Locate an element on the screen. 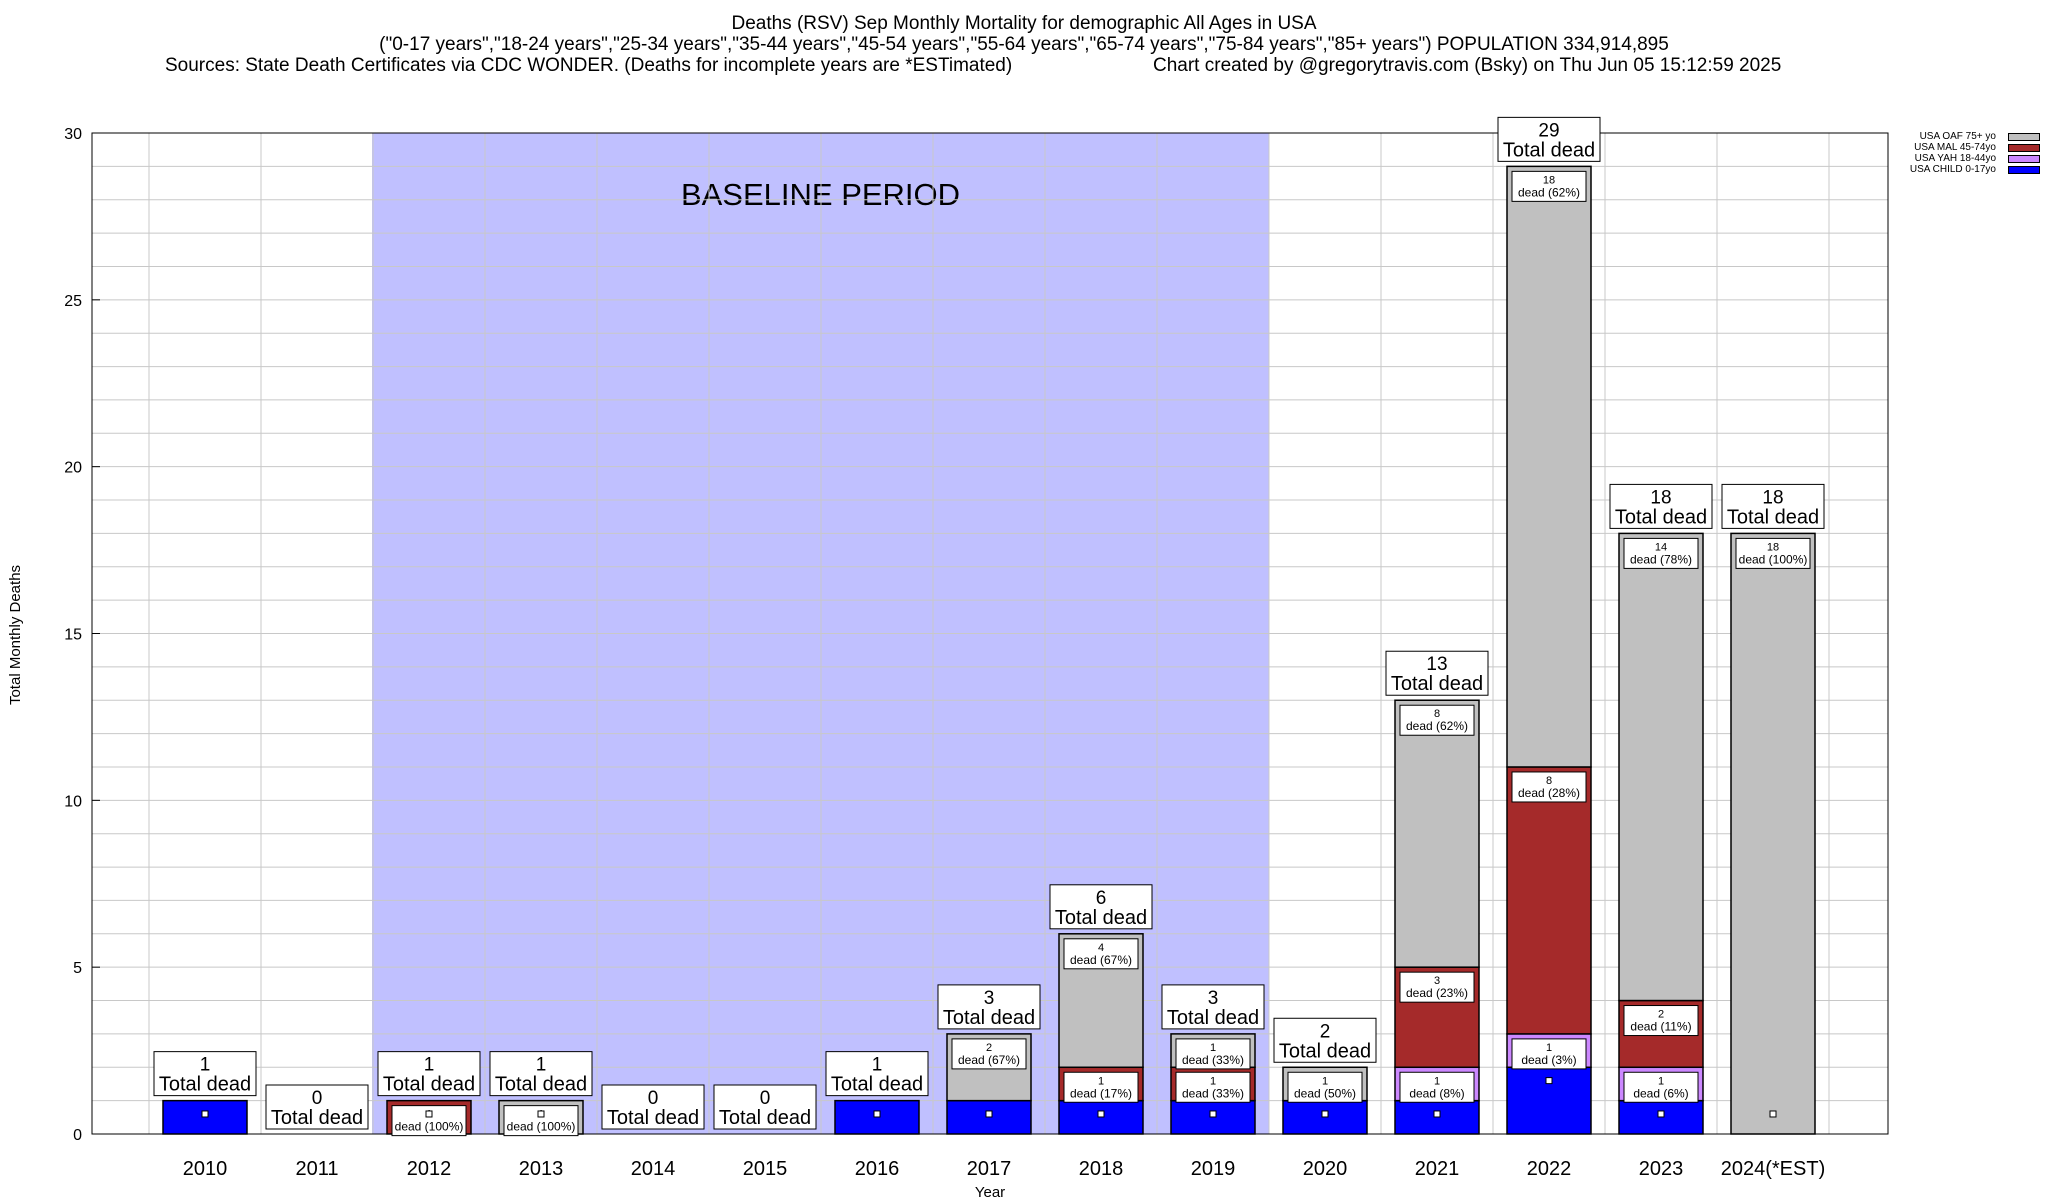 This screenshot has width=2048, height=1200. y-tick-label: 15 is located at coordinates (73, 635).